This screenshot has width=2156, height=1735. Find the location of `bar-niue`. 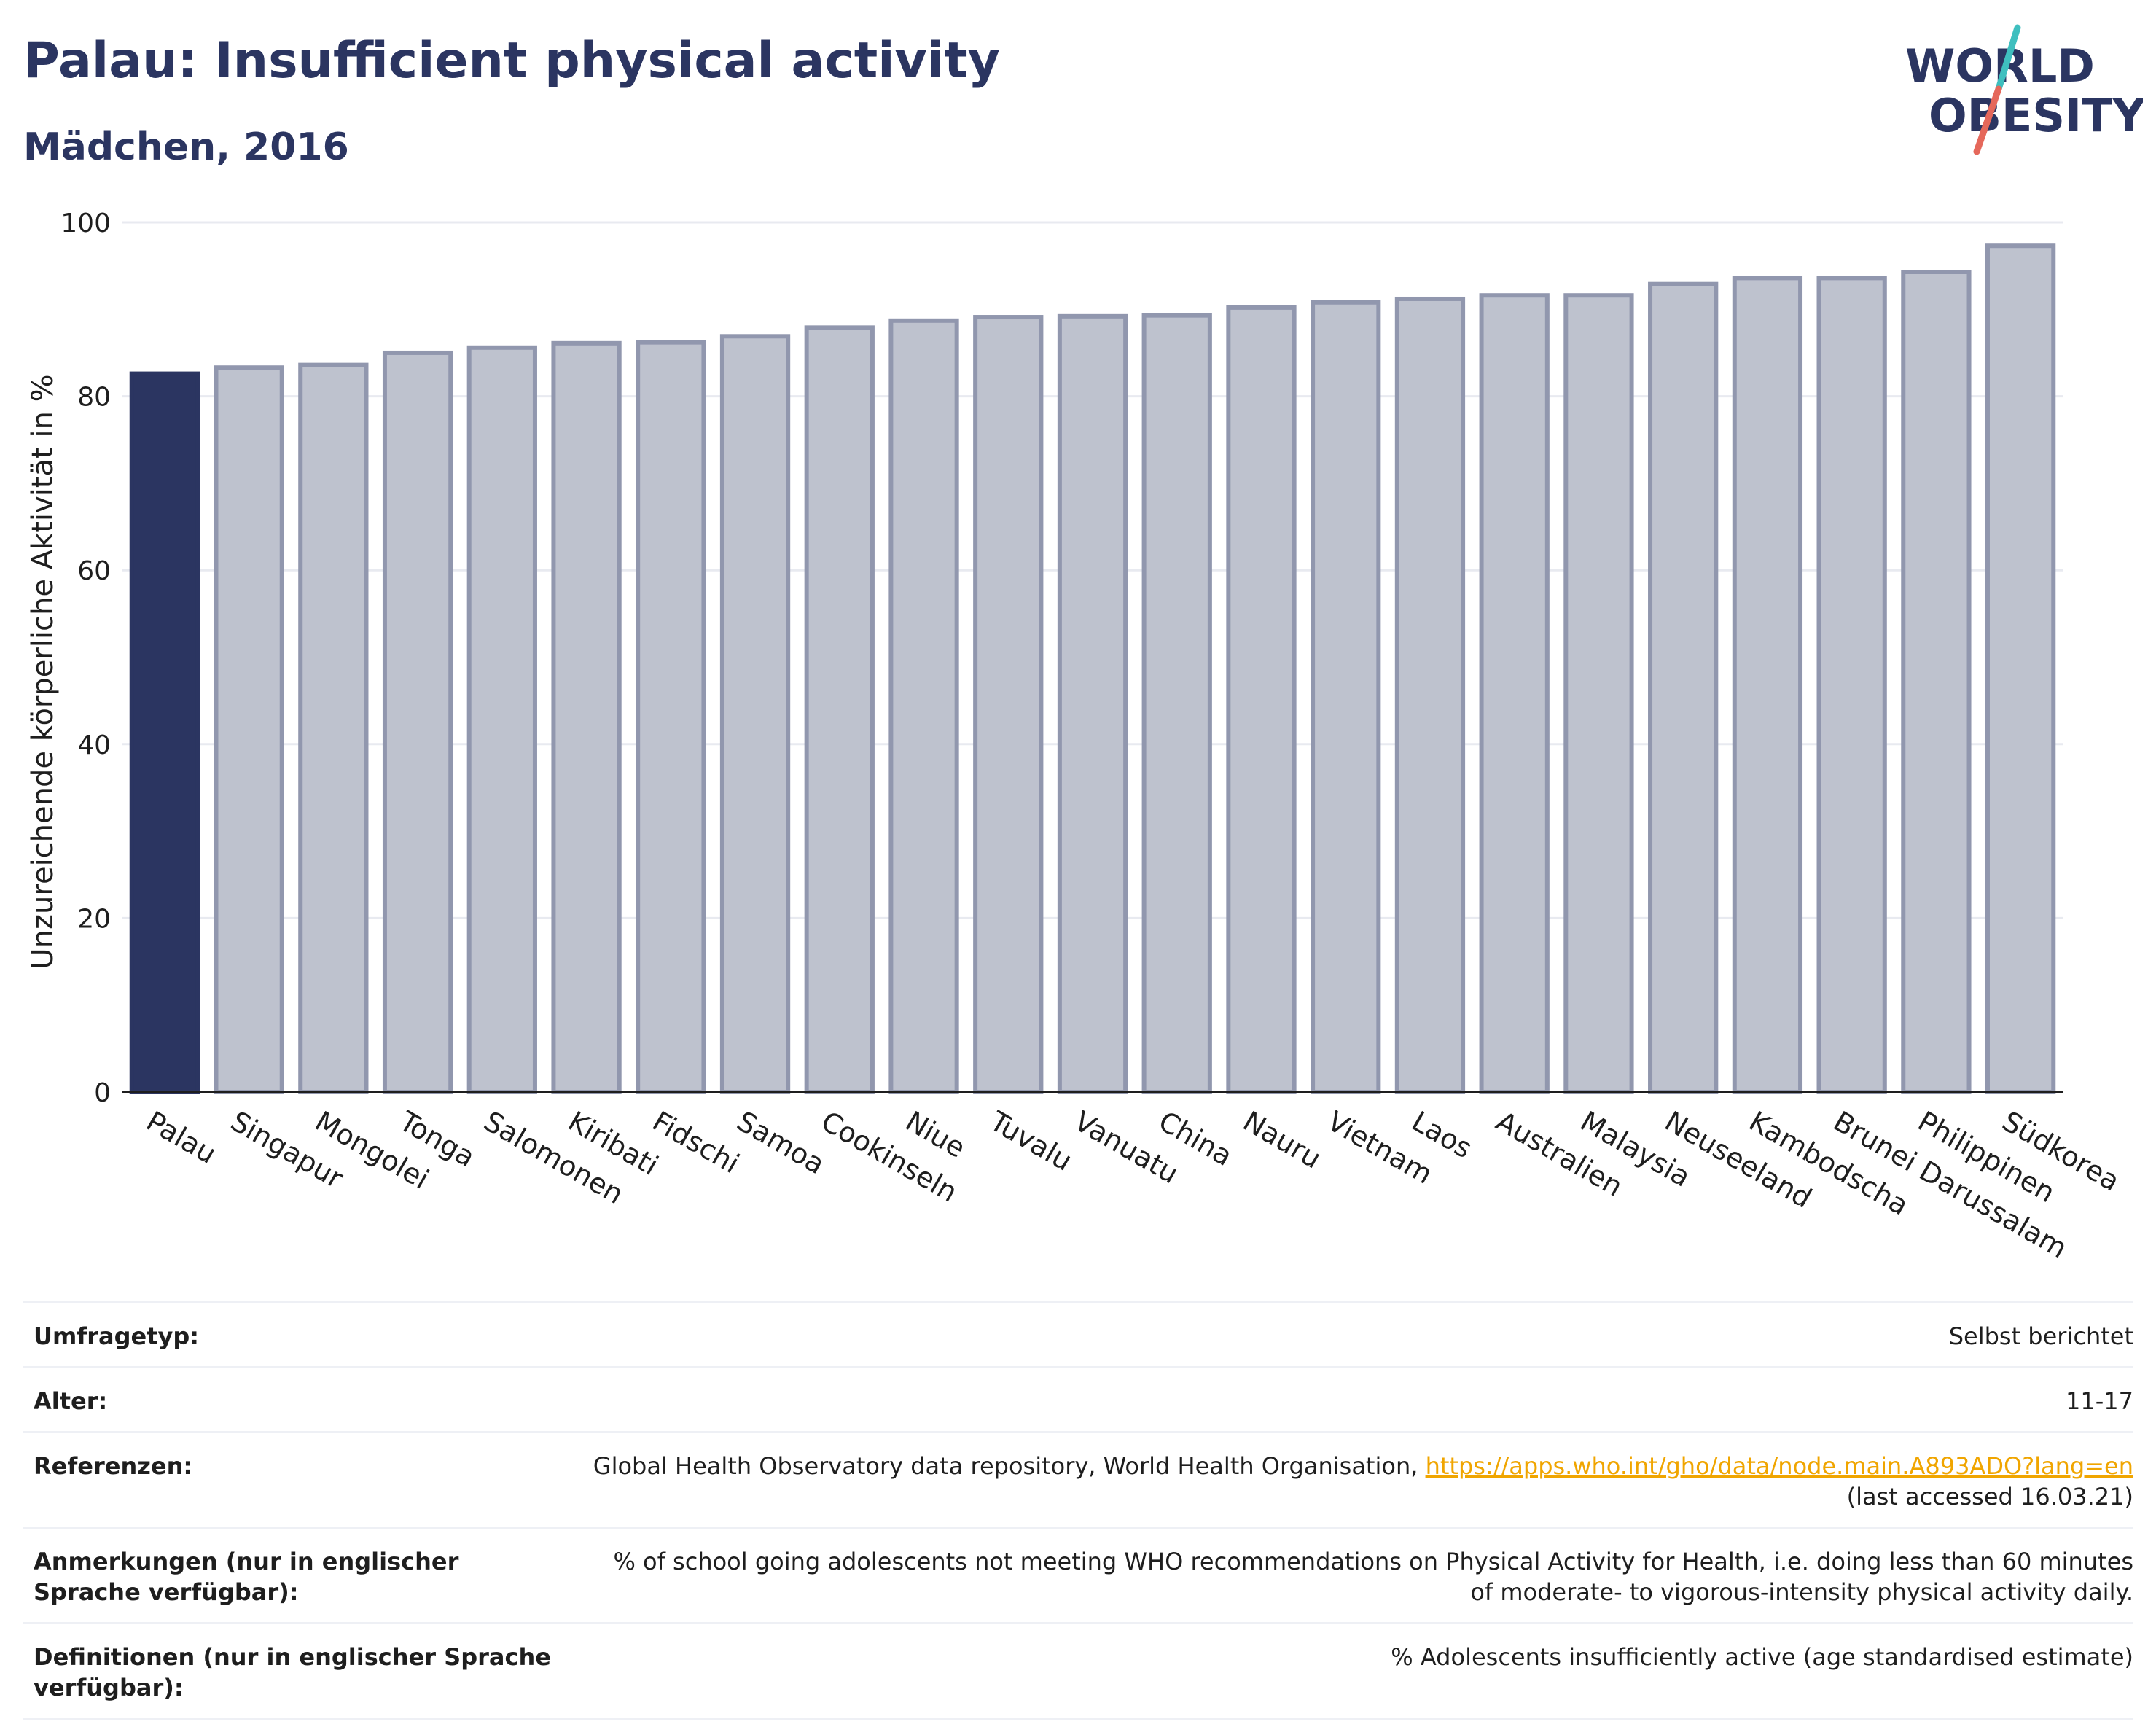

bar-niue is located at coordinates (924, 706).